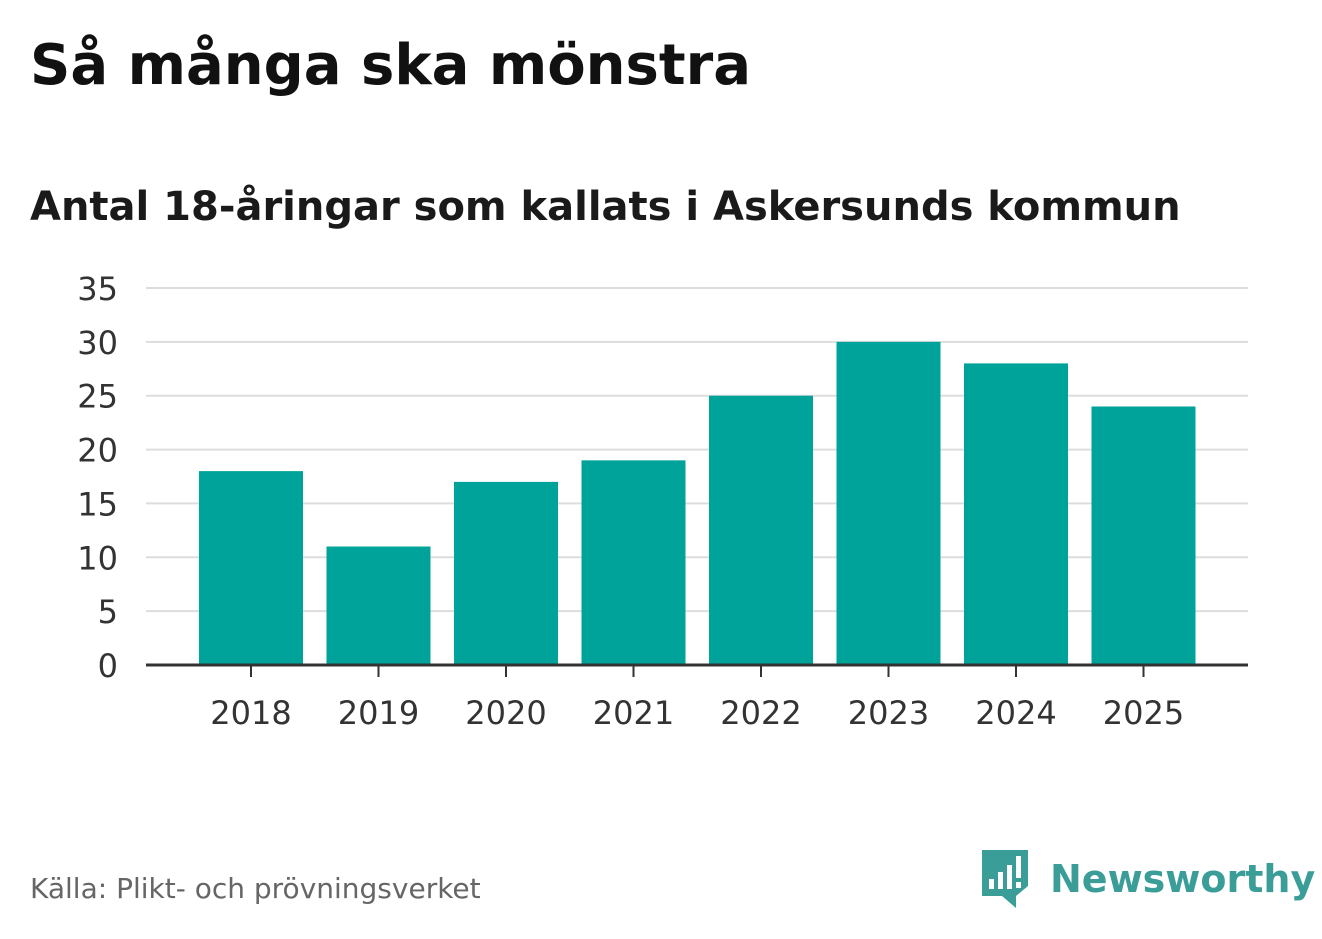 The height and width of the screenshot is (939, 1322). What do you see at coordinates (1015, 713) in the screenshot?
I see `x-tick-label: 2024` at bounding box center [1015, 713].